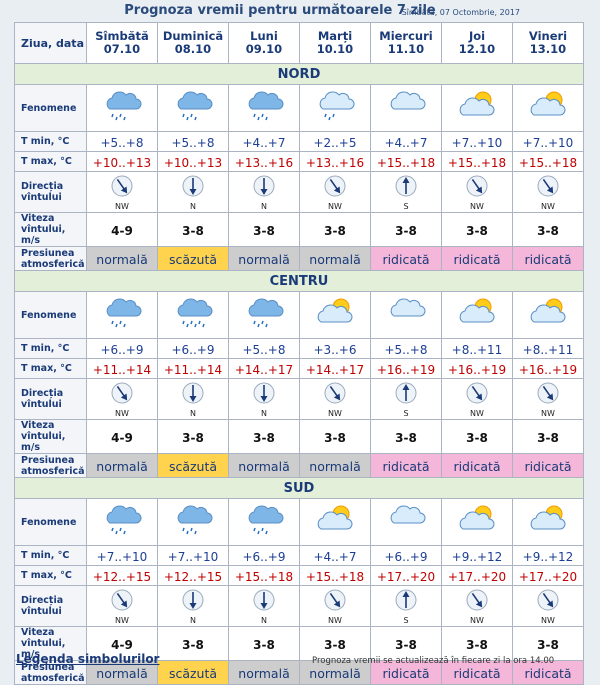 The height and width of the screenshot is (685, 600). I want to click on cell: normală, so click(264, 258).